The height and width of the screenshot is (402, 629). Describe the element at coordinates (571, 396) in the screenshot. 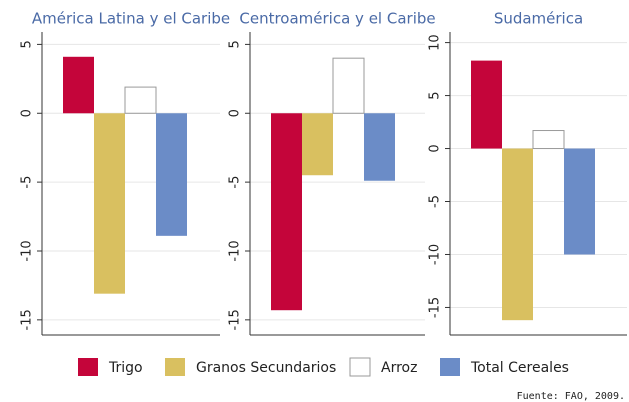

I see `source-note: Fuente: FAO, 2009.` at that location.